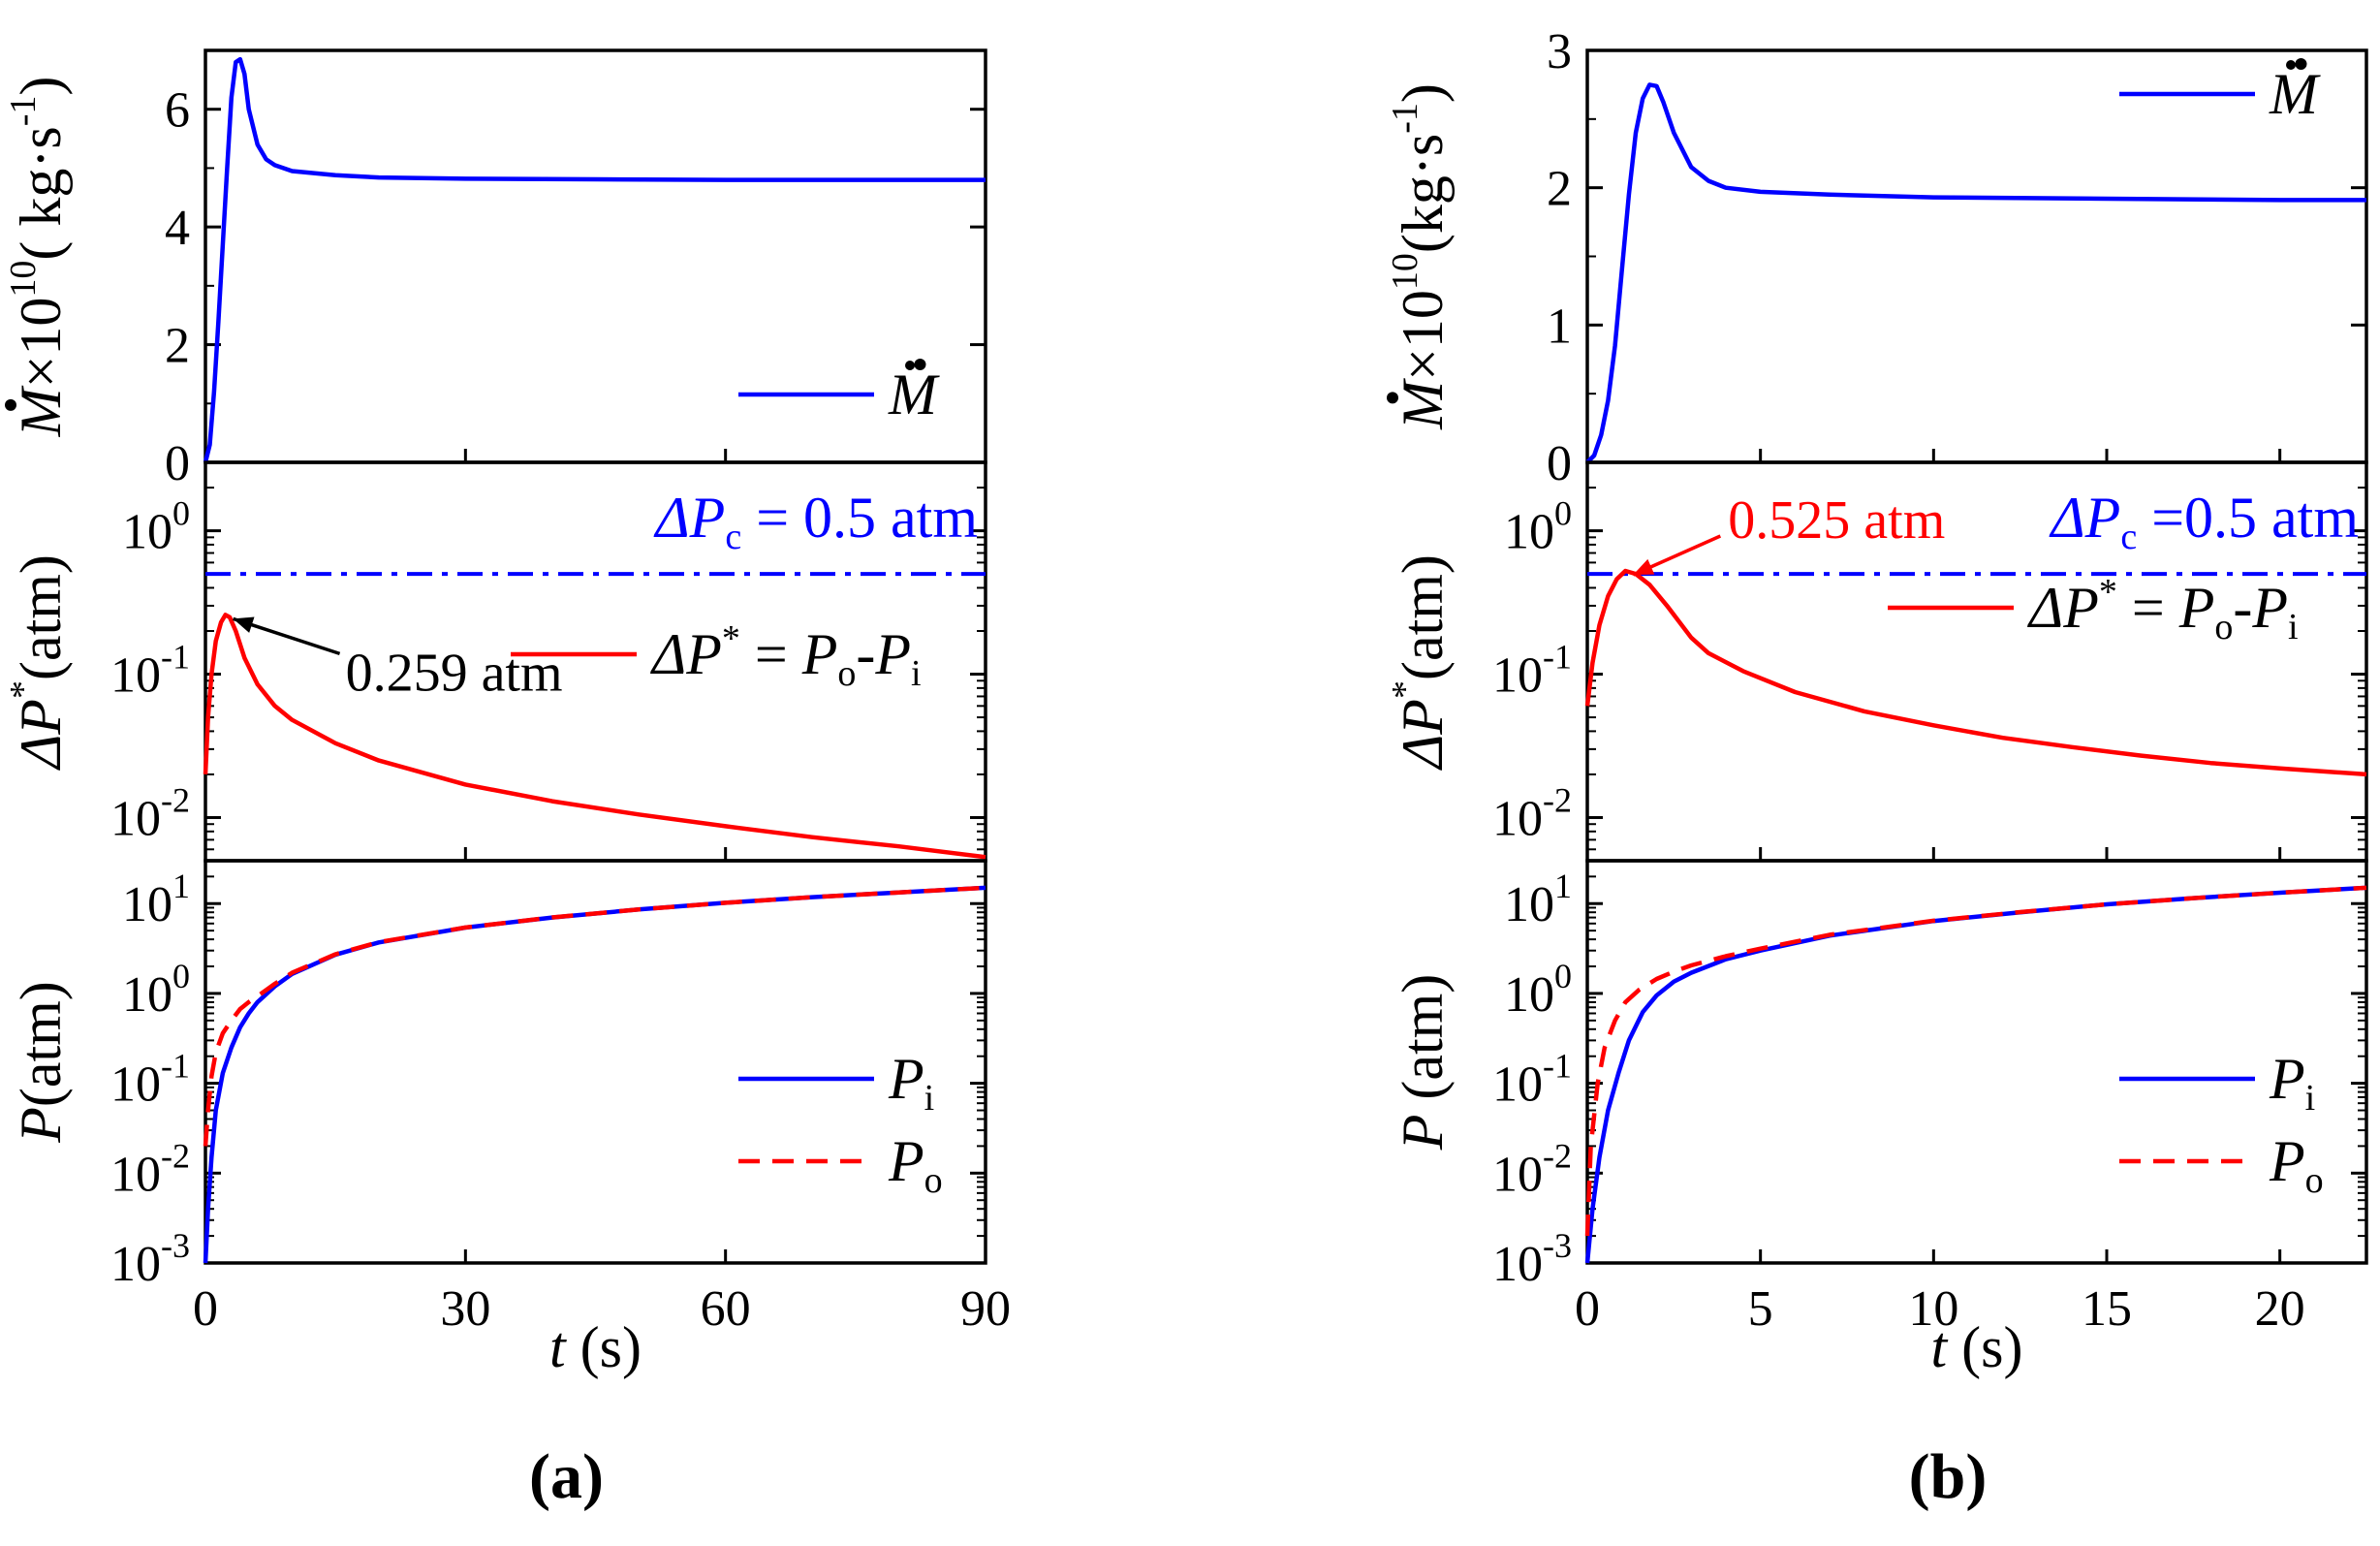  What do you see at coordinates (41, 343) in the screenshot?
I see `ylabel-multiplier: ×10` at bounding box center [41, 343].